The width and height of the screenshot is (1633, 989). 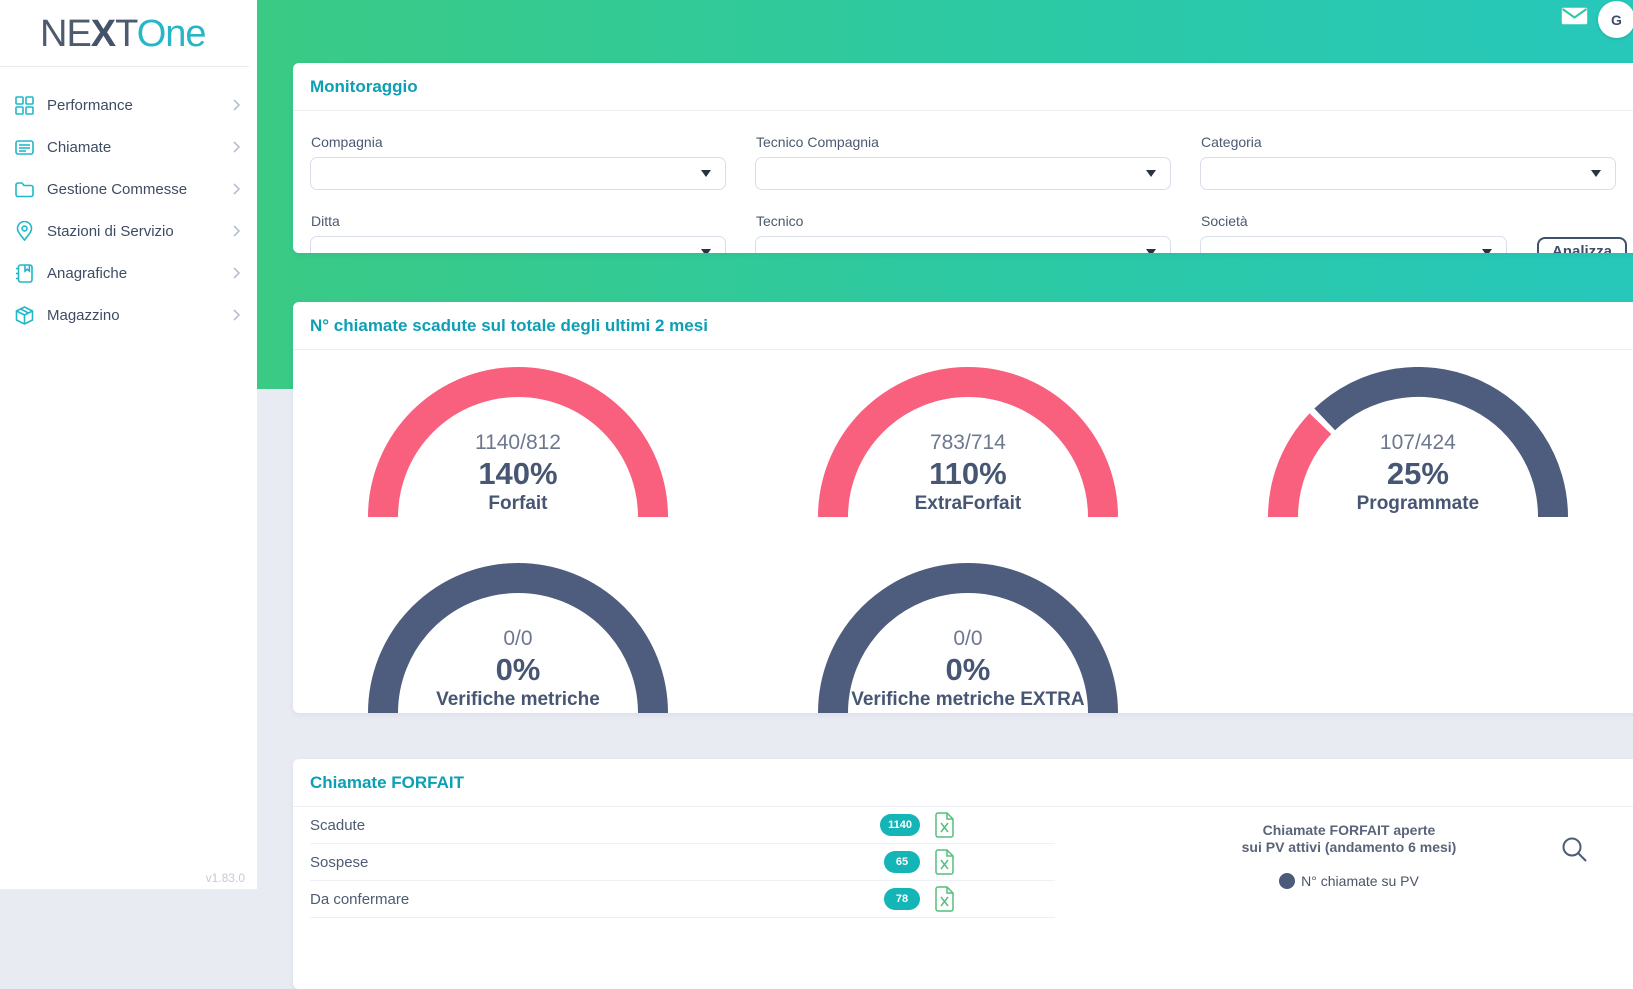 I want to click on legend-label: N° chiamate su PV, so click(x=1360, y=881).